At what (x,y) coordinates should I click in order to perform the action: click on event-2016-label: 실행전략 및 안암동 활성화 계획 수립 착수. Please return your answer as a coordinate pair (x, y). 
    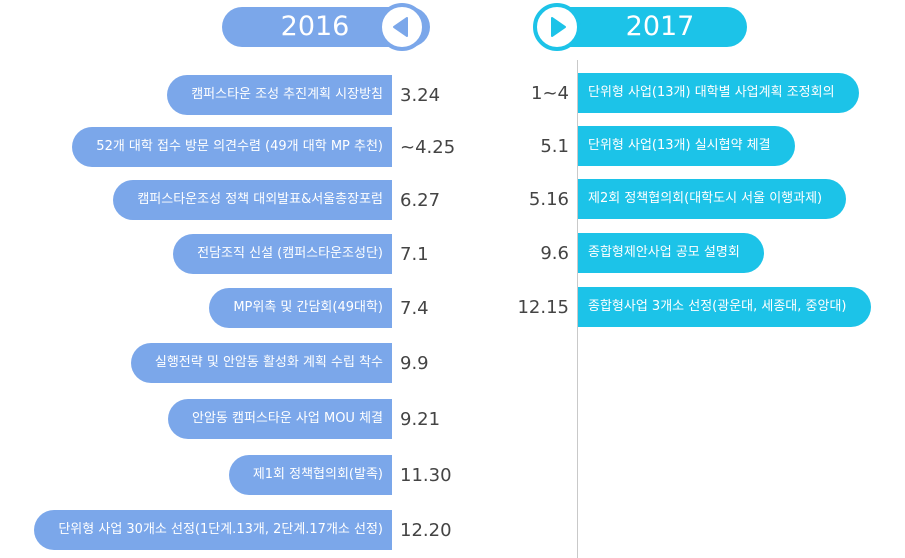
    Looking at the image, I should click on (261, 363).